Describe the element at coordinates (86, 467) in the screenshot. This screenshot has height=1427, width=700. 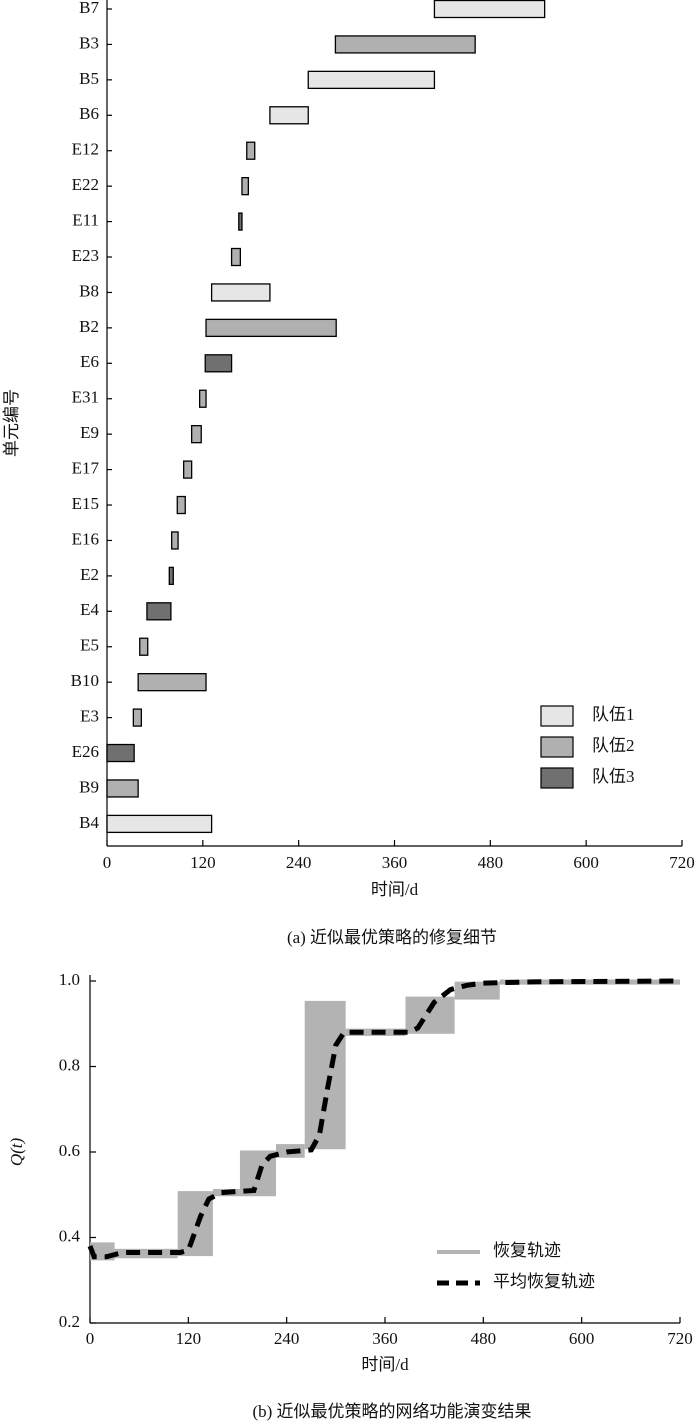
I see `y-tick-label: E17` at that location.